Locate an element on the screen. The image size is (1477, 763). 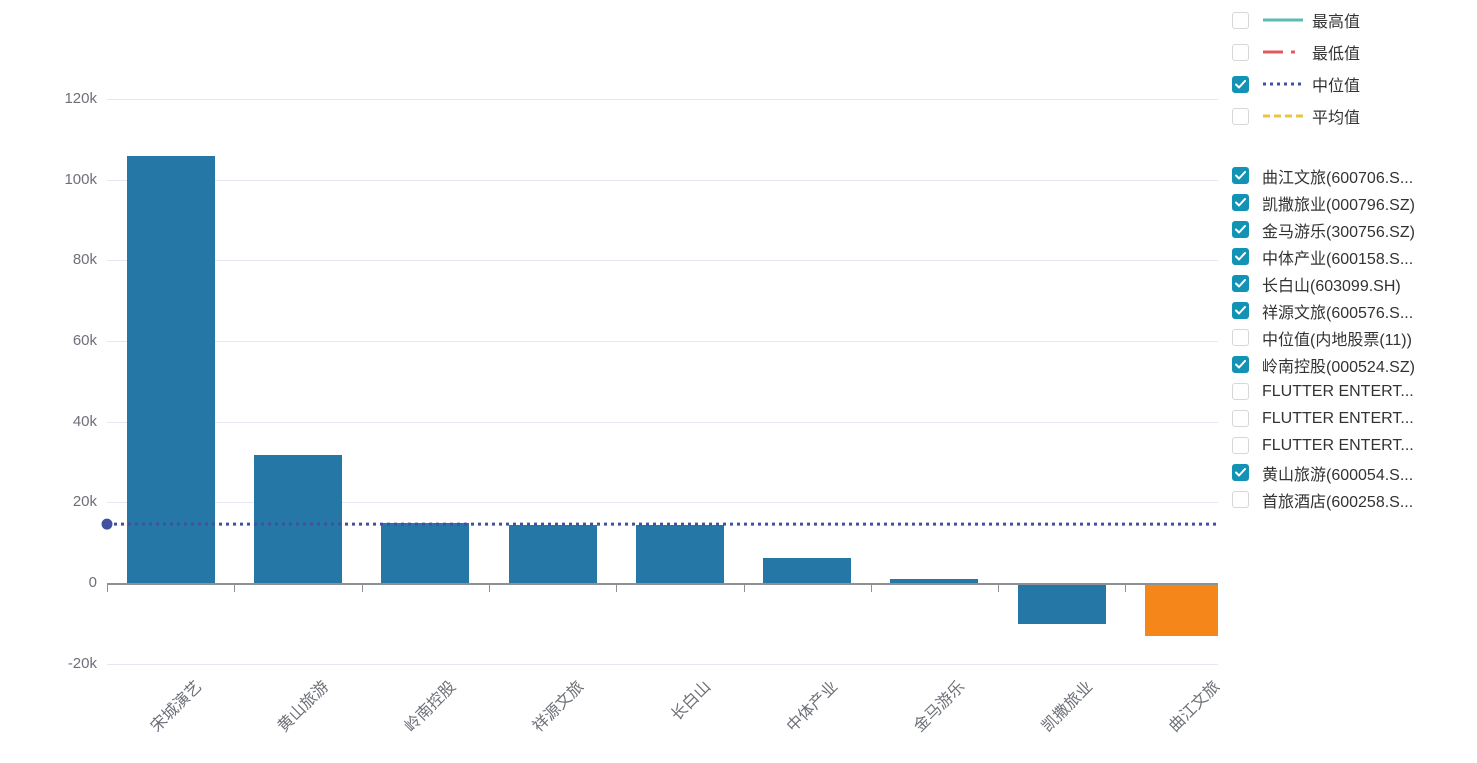
legend-item-series: 中位值(内地股票(11)) is located at coordinates (1354, 337).